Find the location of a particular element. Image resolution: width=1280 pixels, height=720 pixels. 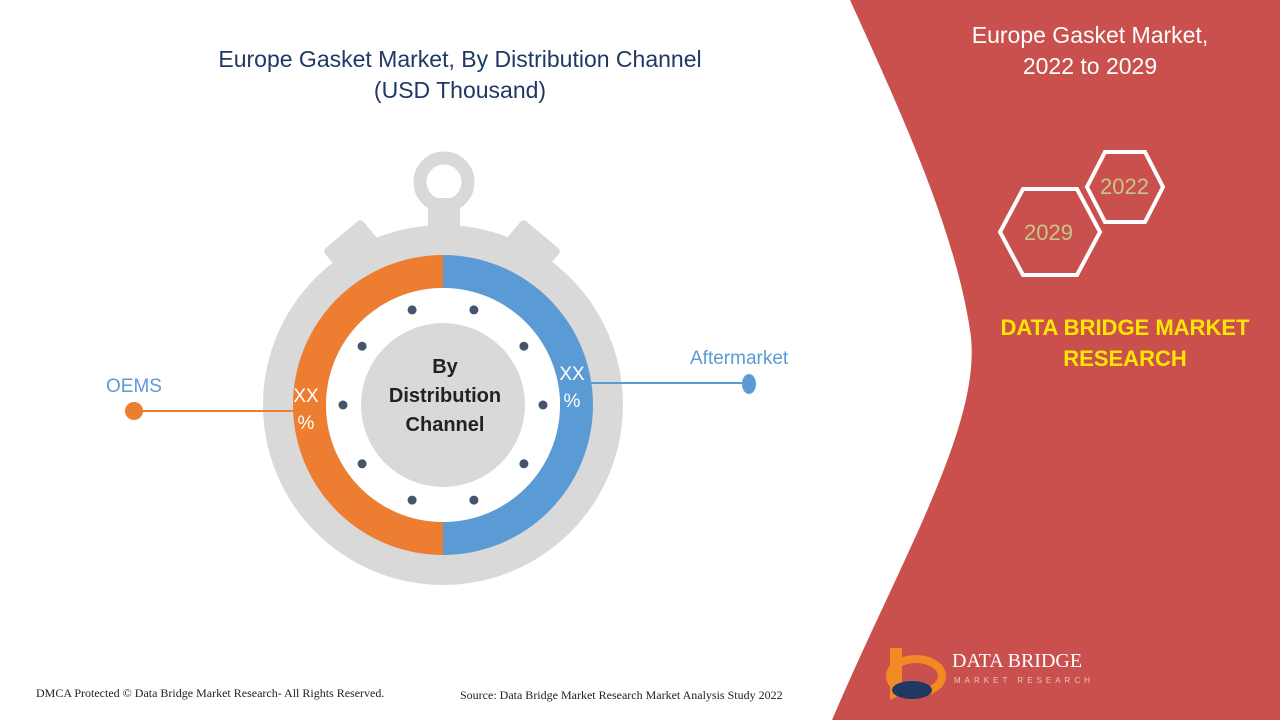

brand-line1: DATA BRIDGE MARKET is located at coordinates (1125, 327).